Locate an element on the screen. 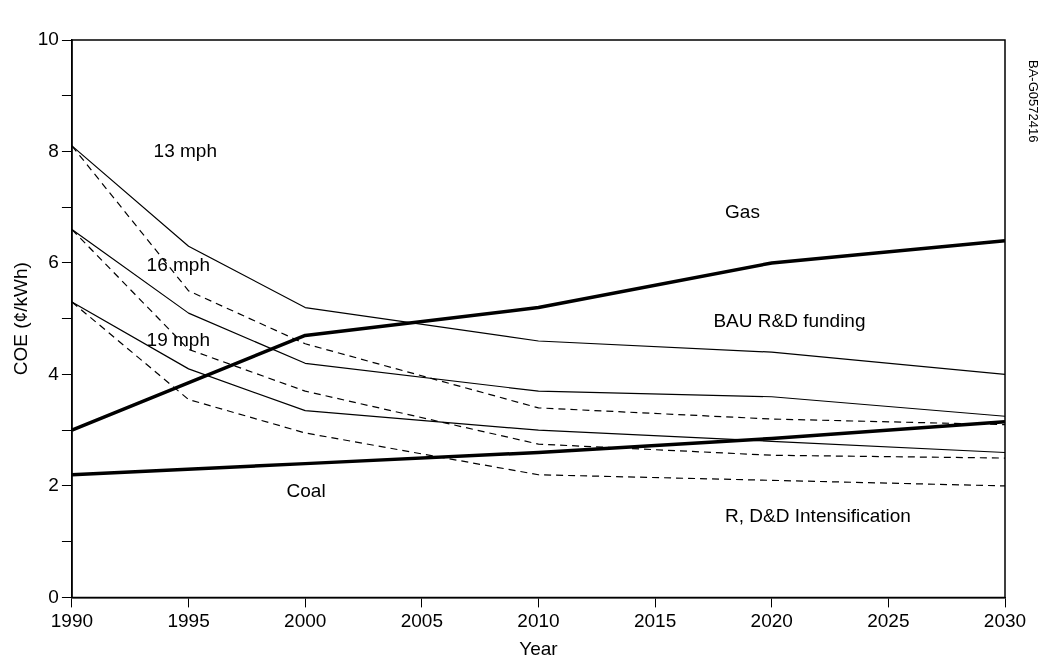 The width and height of the screenshot is (1045, 669). annotation: 19 mph is located at coordinates (178, 340).